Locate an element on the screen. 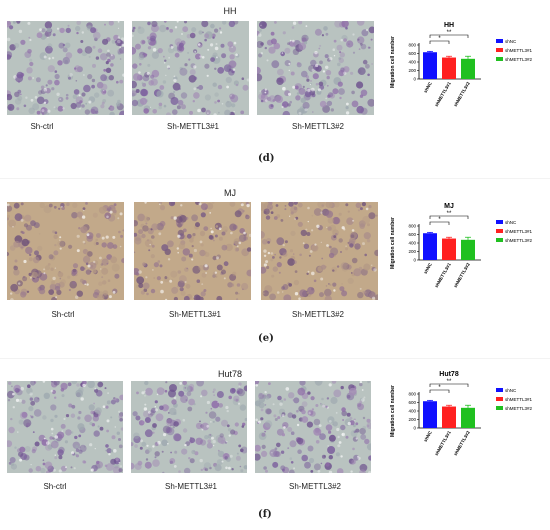 Image resolution: width=550 pixels, height=530 pixels. chart-title: HH is located at coordinates (449, 25).